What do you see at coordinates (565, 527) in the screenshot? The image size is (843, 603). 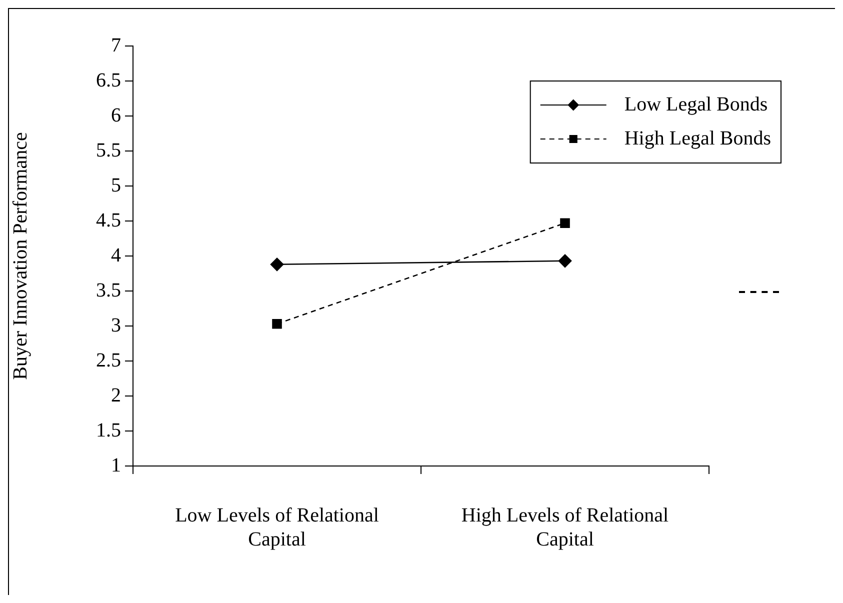 I see `x-tick-label: High Levels of Relational Capital` at bounding box center [565, 527].